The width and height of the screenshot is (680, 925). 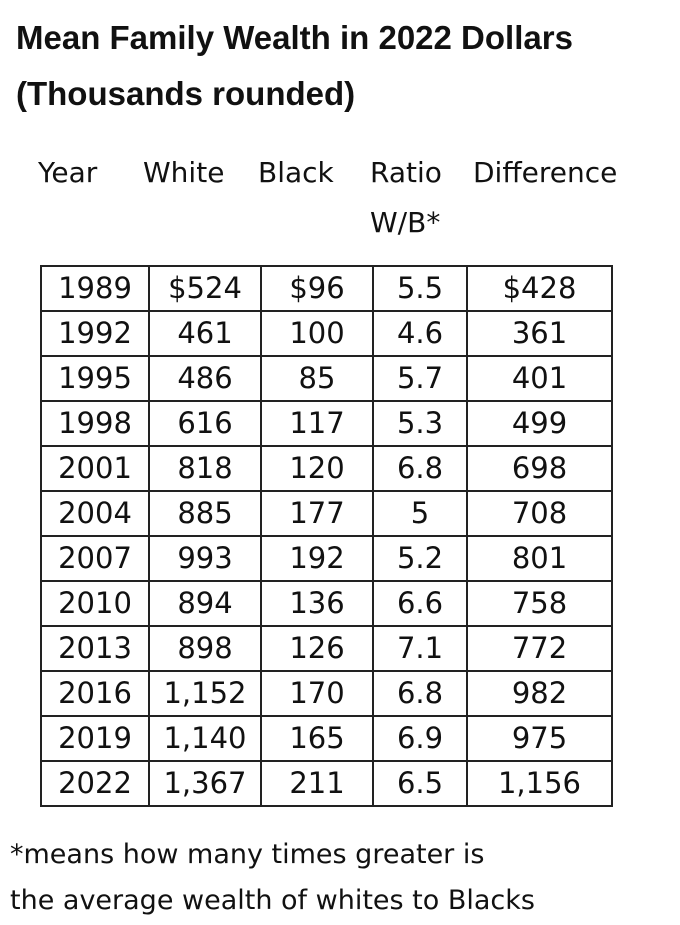 I want to click on table-cell: 5.3, so click(x=420, y=423).